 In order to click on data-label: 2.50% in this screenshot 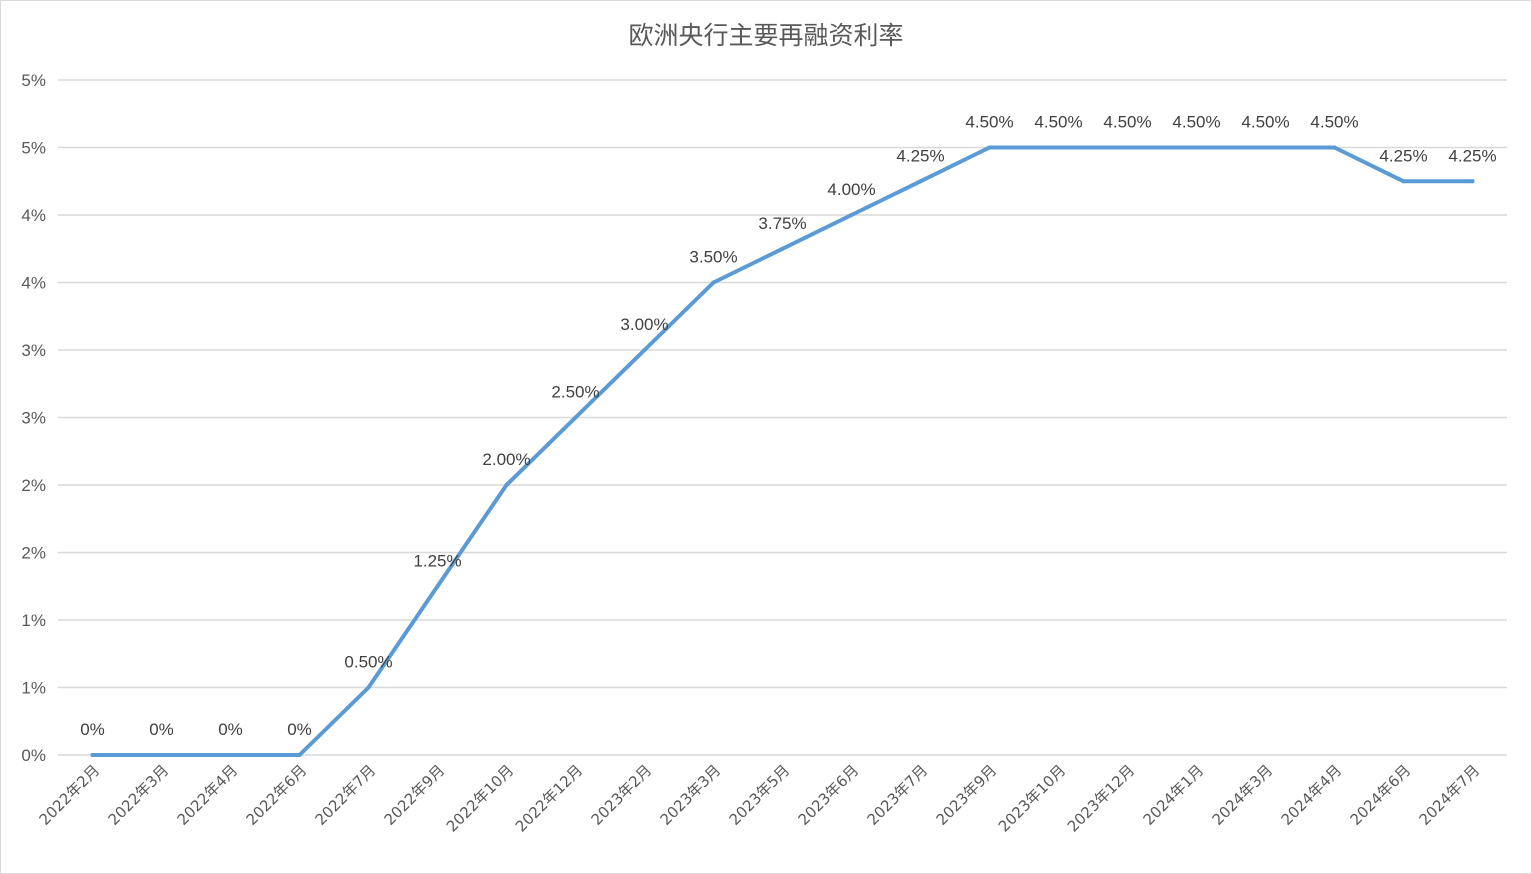, I will do `click(575, 392)`.